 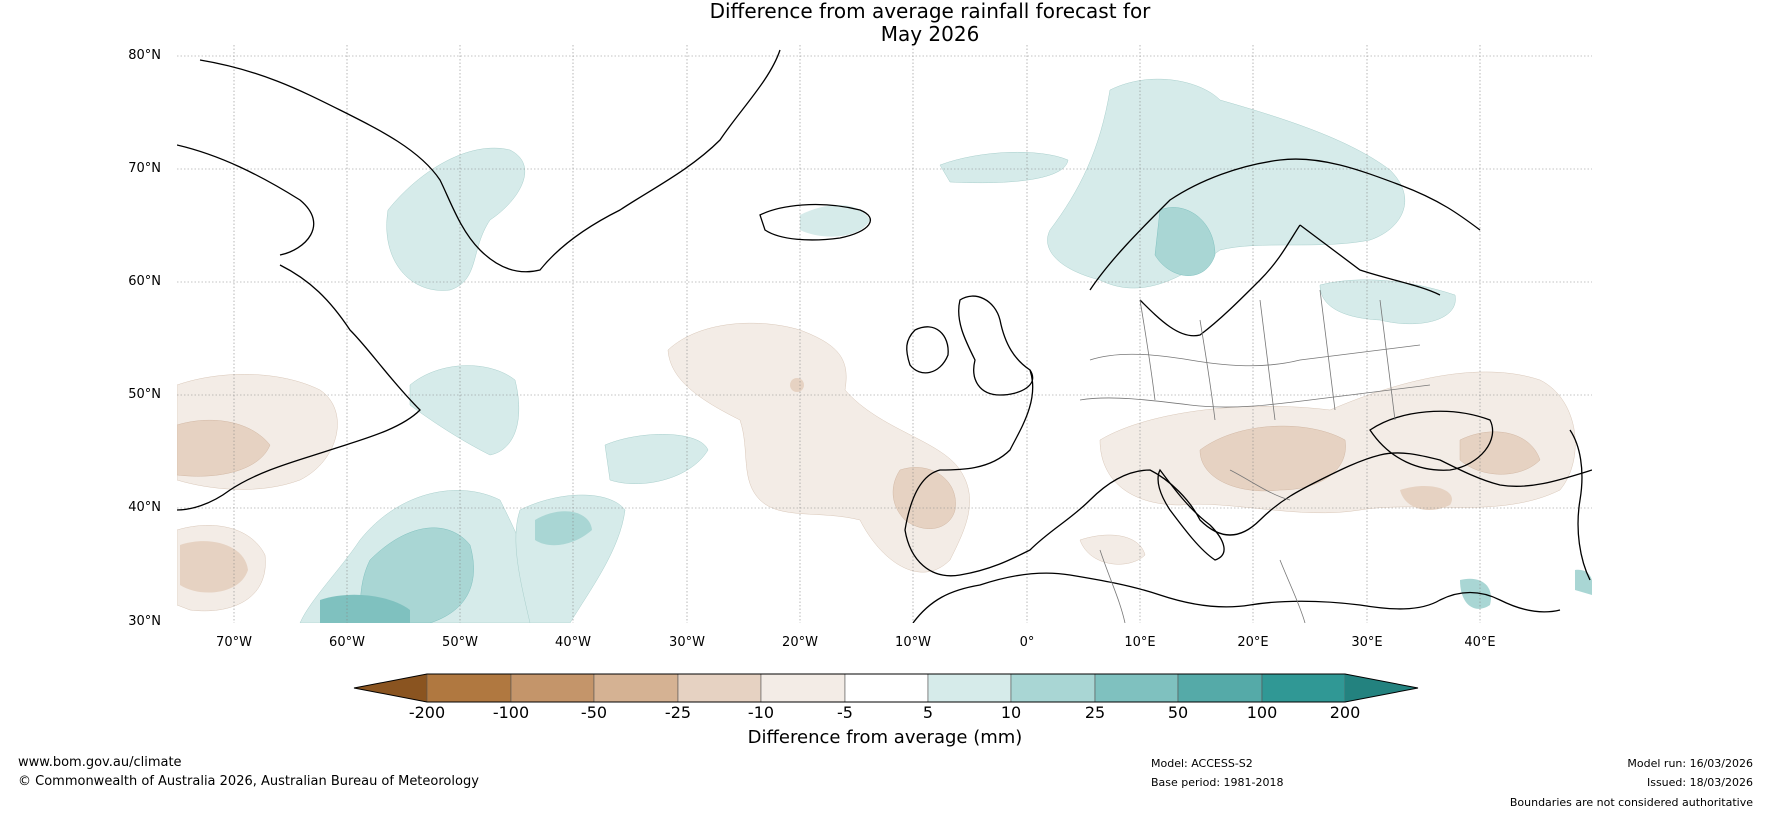 What do you see at coordinates (390, 688) in the screenshot?
I see `colorbar-under-arrow` at bounding box center [390, 688].